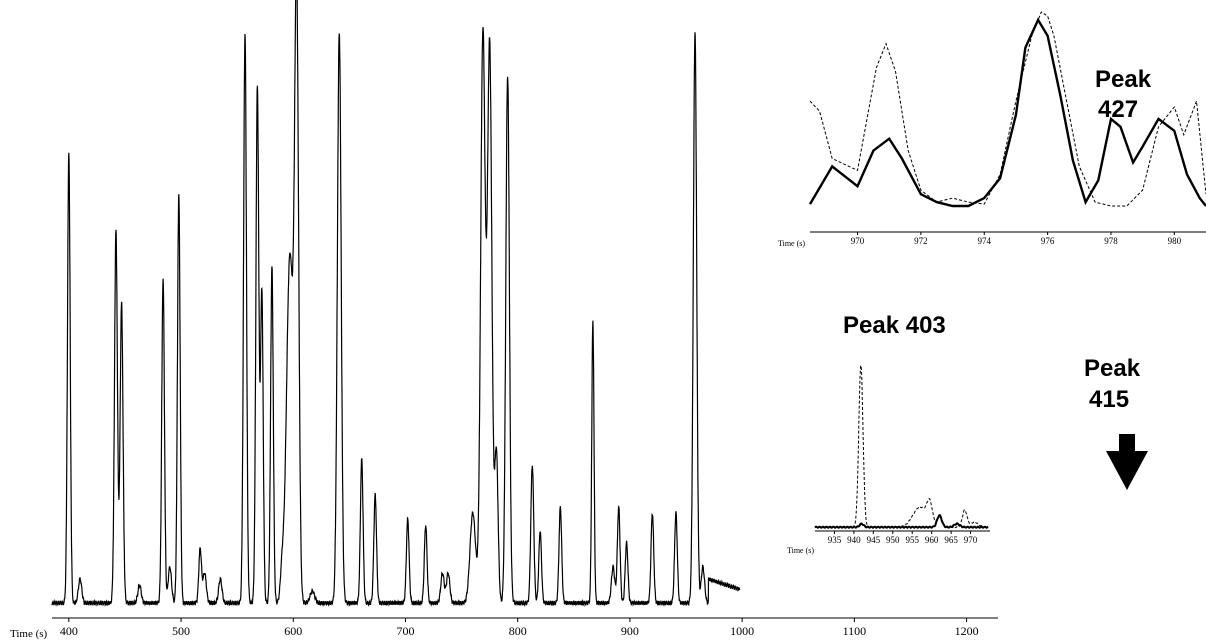 This screenshot has width=1206, height=643. Describe the element at coordinates (29, 634) in the screenshot. I see `main-x-axis-title: Time (s)` at that location.